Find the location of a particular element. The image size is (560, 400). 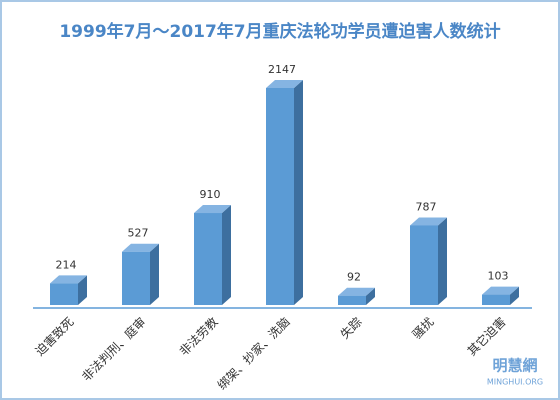

chart-title: 1999年7月～2017年7月重庆法轮功学员遭迫害人数统计 is located at coordinates (279, 31).